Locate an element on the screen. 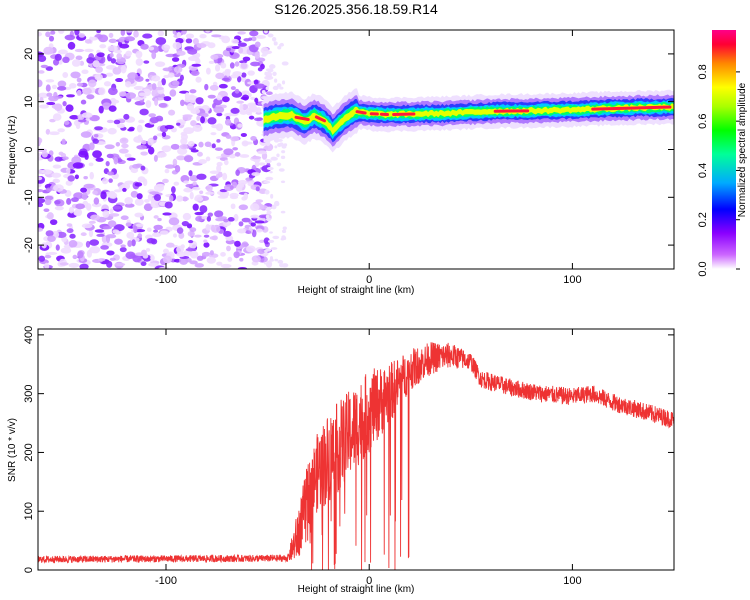 This screenshot has height=600, width=750. signal-peak-ridge is located at coordinates (631, 108).